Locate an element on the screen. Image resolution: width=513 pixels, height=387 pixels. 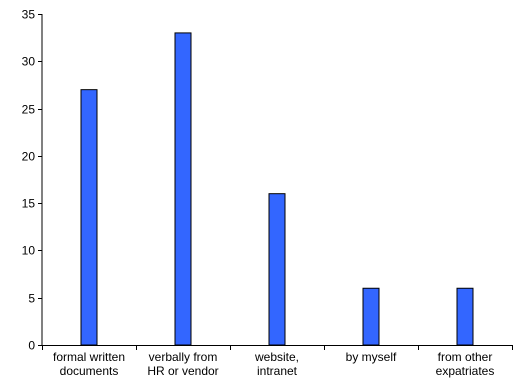
x-tick-label: intranet is located at coordinates (277, 371).